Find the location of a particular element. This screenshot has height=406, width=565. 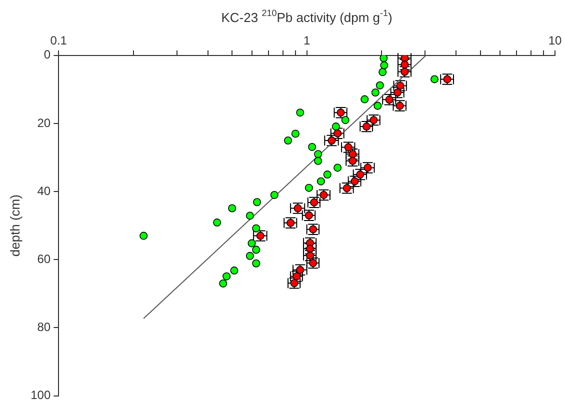

x-tick-label: 0.1 is located at coordinates (59, 41).